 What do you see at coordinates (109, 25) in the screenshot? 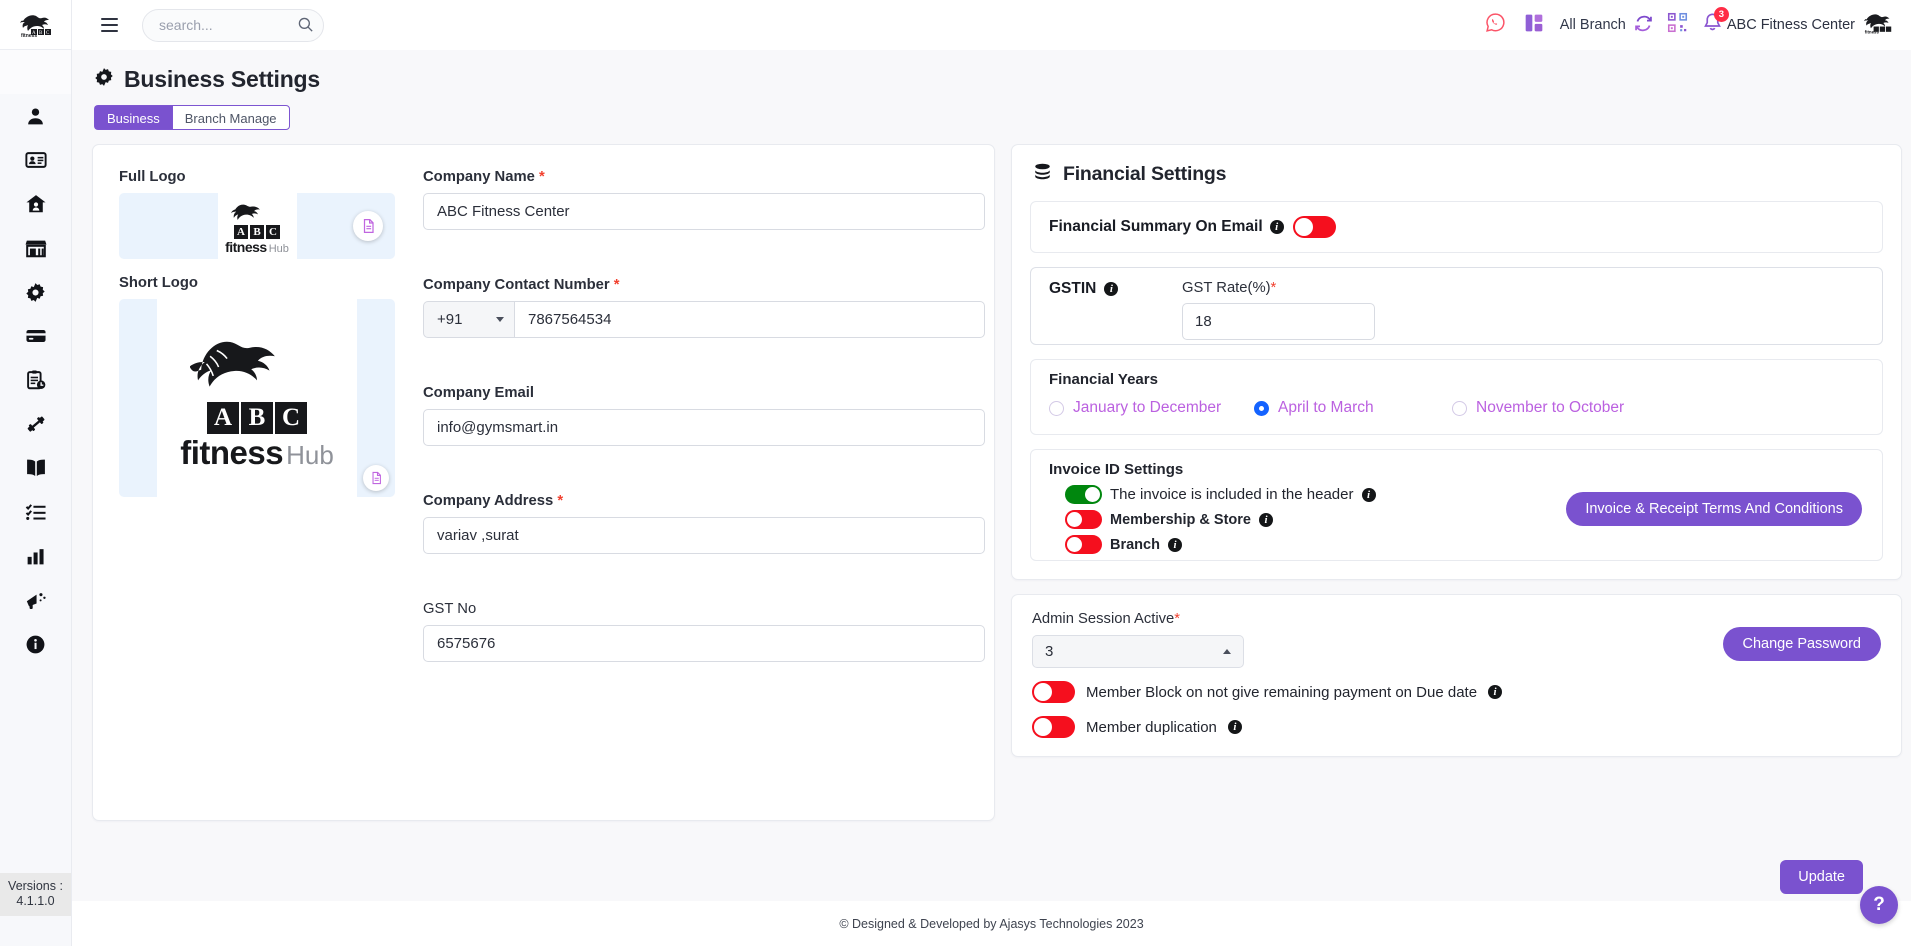
I see `menu-toggle-button` at bounding box center [109, 25].